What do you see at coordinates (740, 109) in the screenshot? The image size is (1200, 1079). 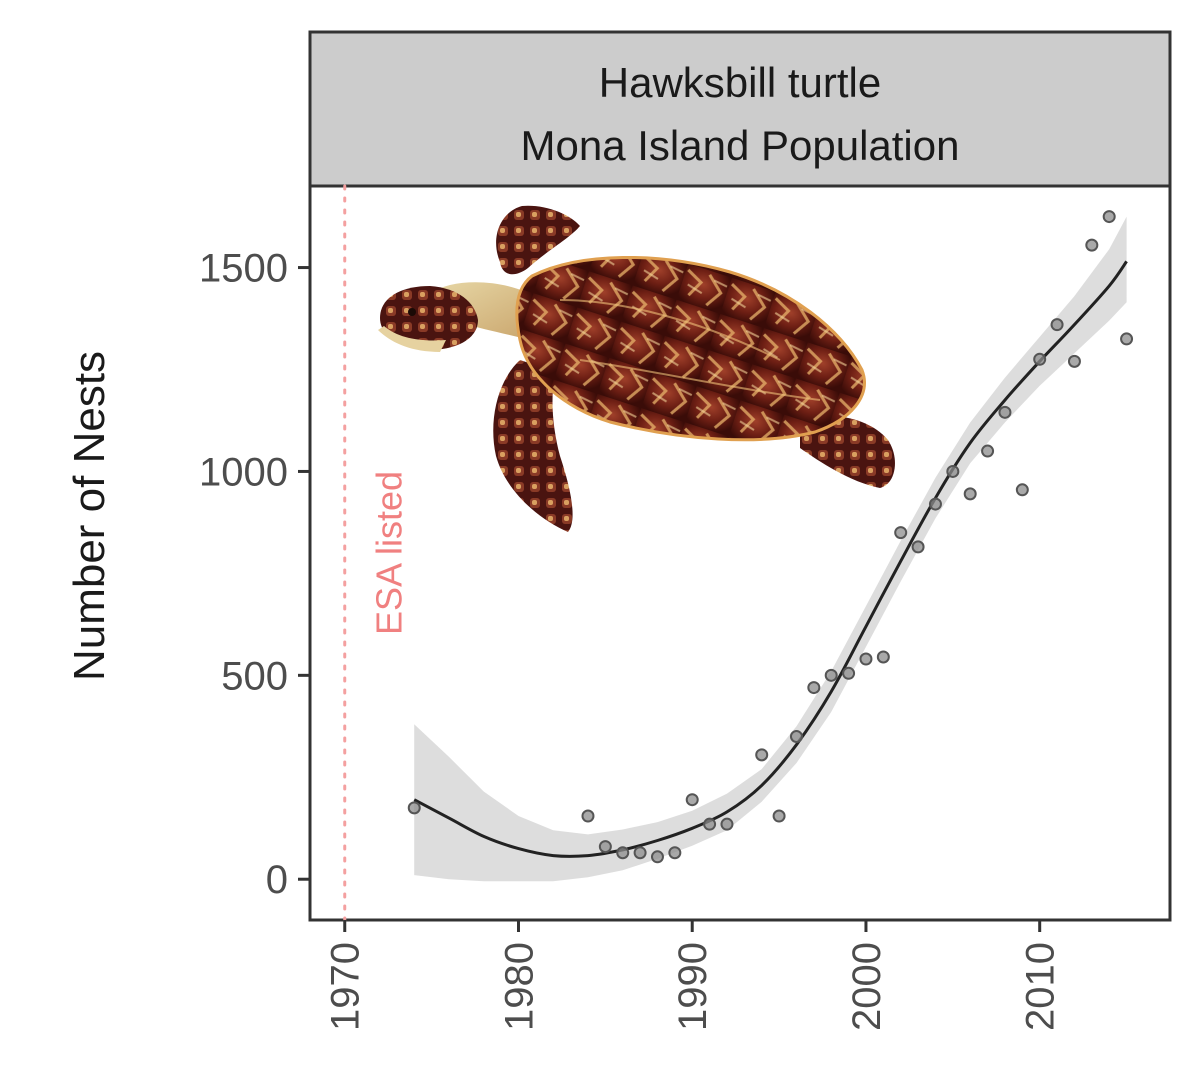 I see `facet-strip` at bounding box center [740, 109].